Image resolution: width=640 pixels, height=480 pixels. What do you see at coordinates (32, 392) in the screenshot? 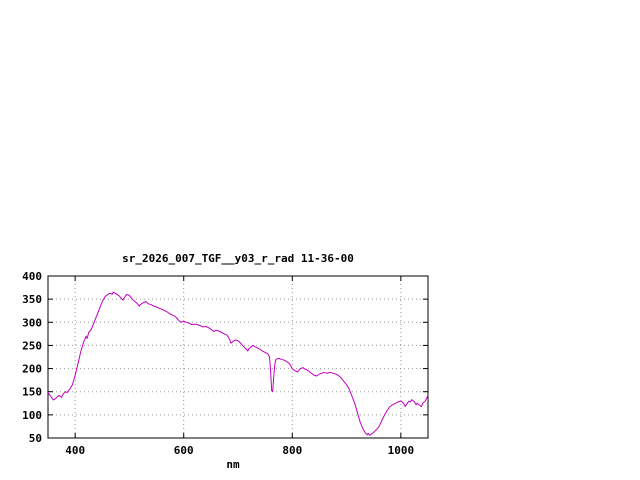
I see `y-tick-label: 150` at bounding box center [32, 392].